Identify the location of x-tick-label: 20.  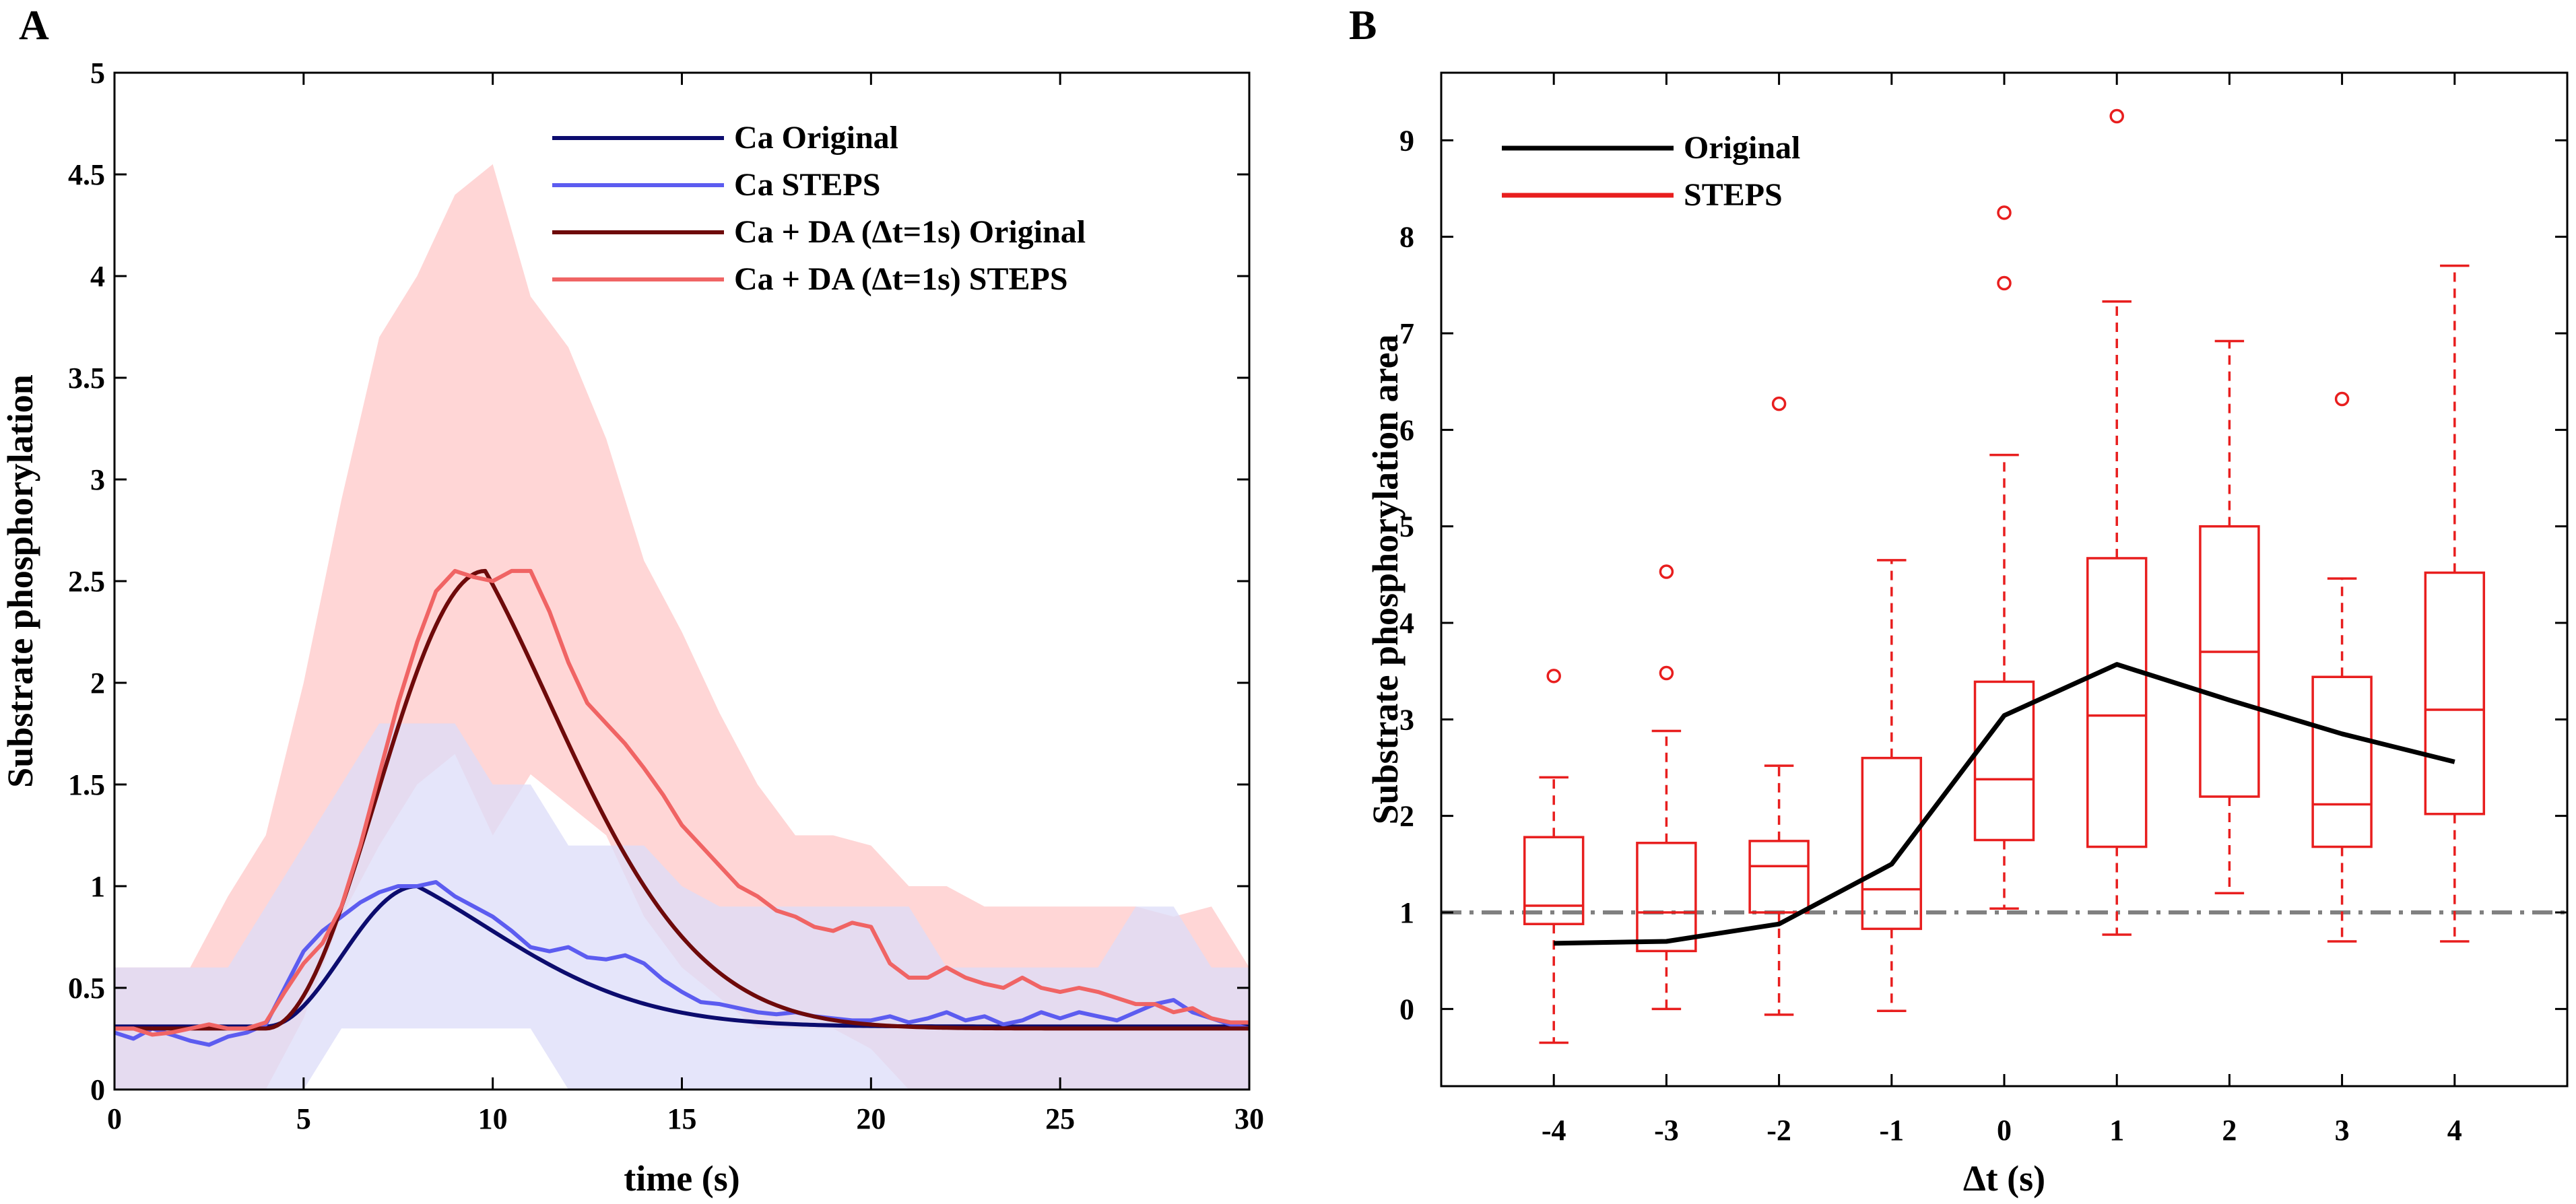
(871, 1118).